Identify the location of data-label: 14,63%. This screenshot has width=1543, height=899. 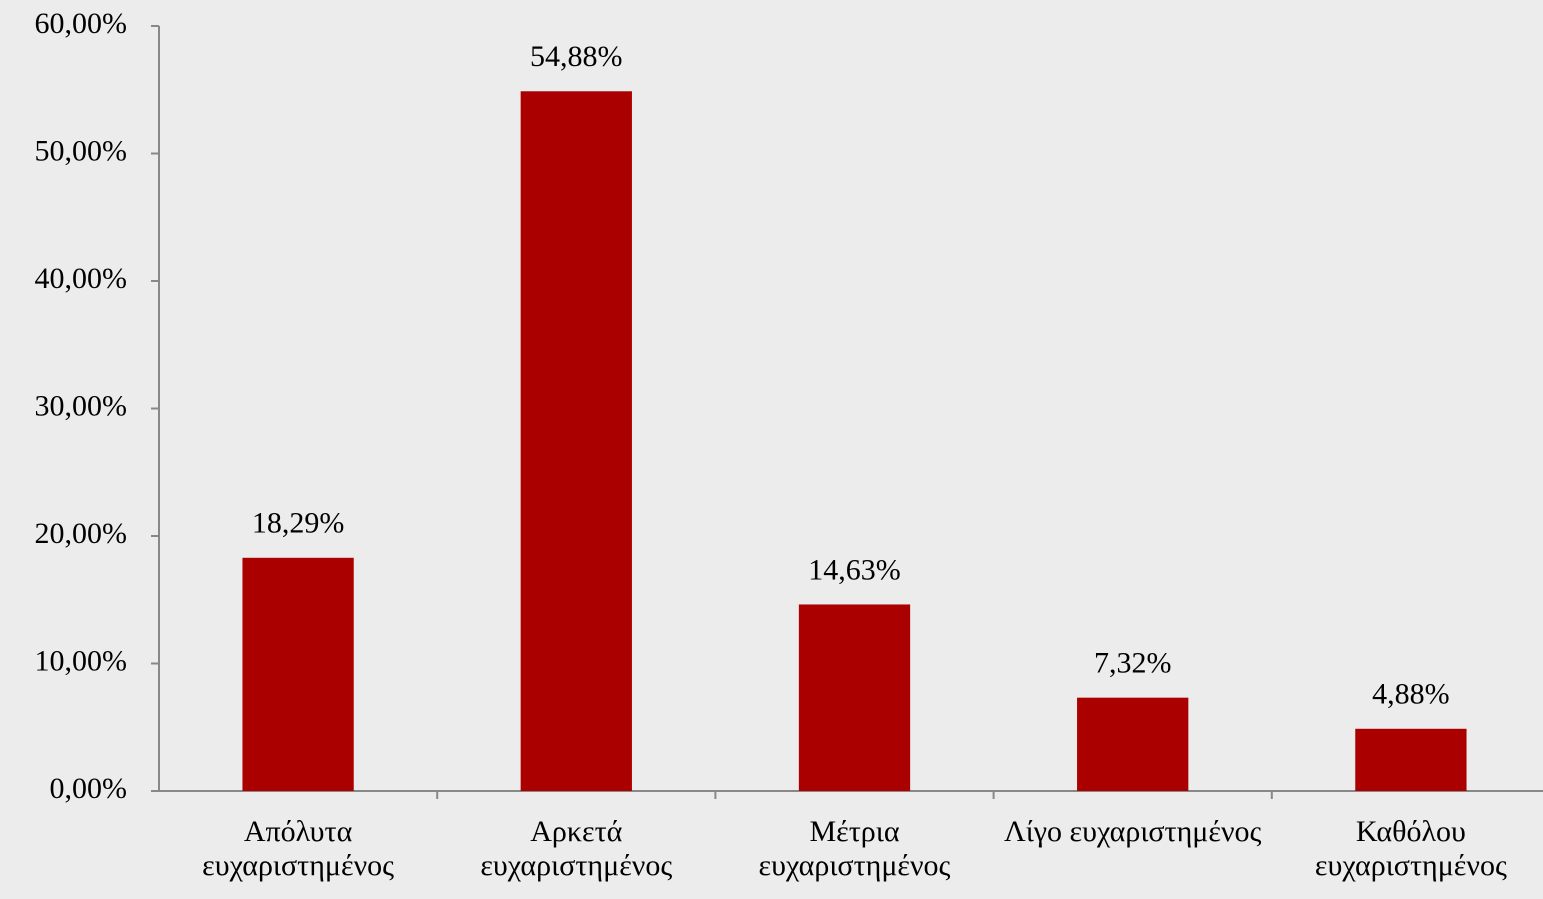
(854, 569).